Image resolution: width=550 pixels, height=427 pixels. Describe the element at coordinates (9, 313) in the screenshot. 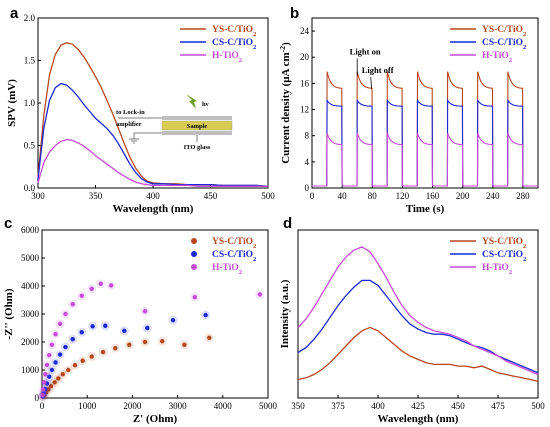

I see `y-axis-title: -Z'' (Ohm)` at that location.